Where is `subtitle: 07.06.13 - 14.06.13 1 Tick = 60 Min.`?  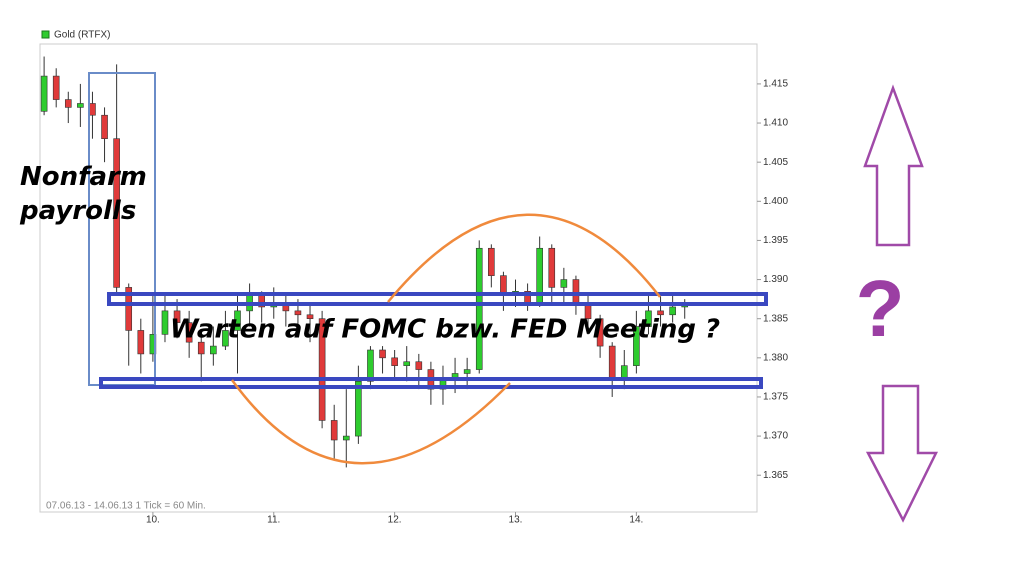
subtitle: 07.06.13 - 14.06.13 1 Tick = 60 Min. is located at coordinates (126, 506).